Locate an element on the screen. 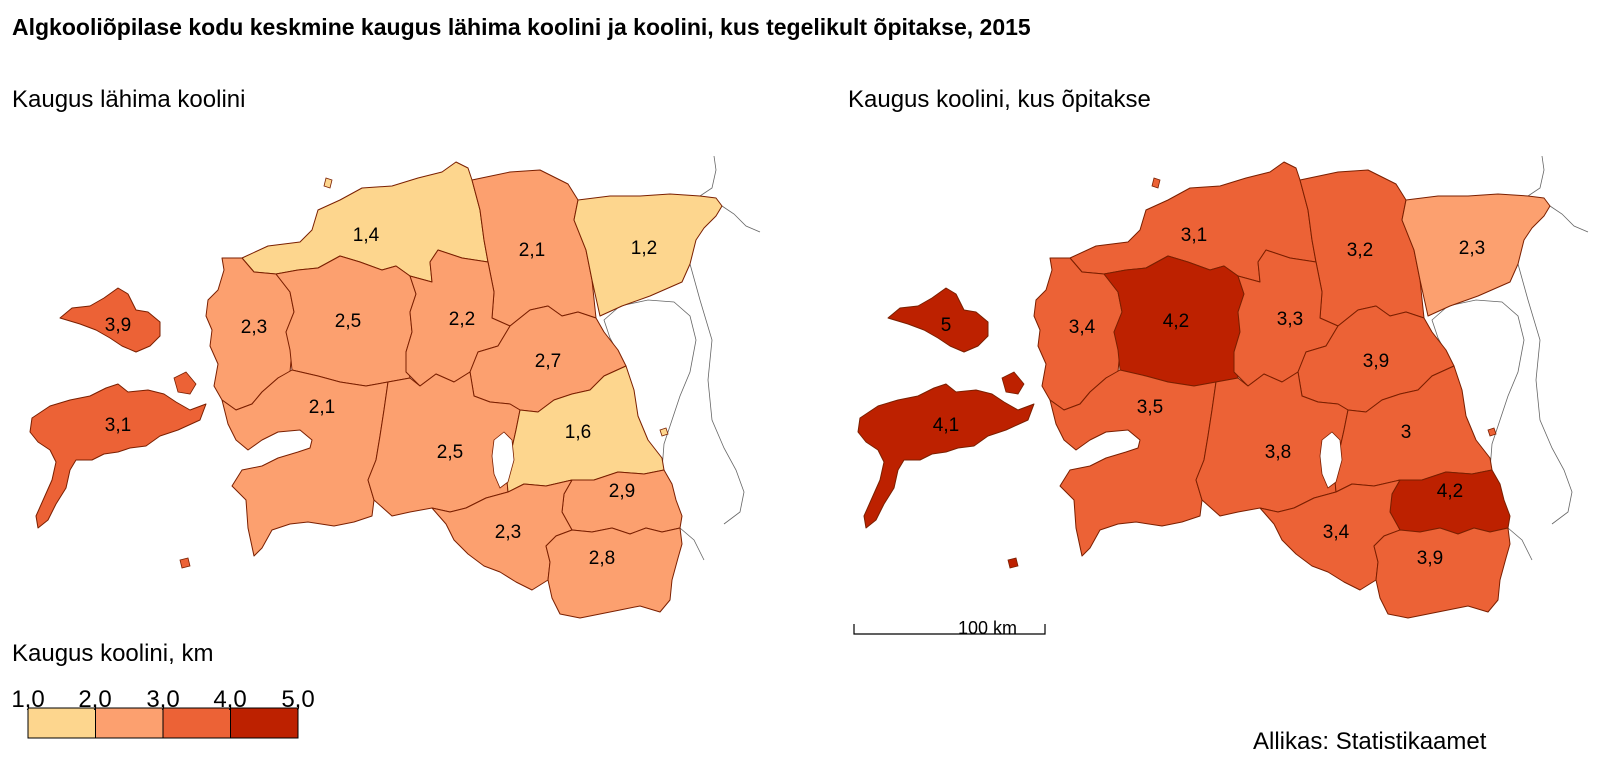 The image size is (1606, 769). legend-tick-3: 3,0 is located at coordinates (163, 699).